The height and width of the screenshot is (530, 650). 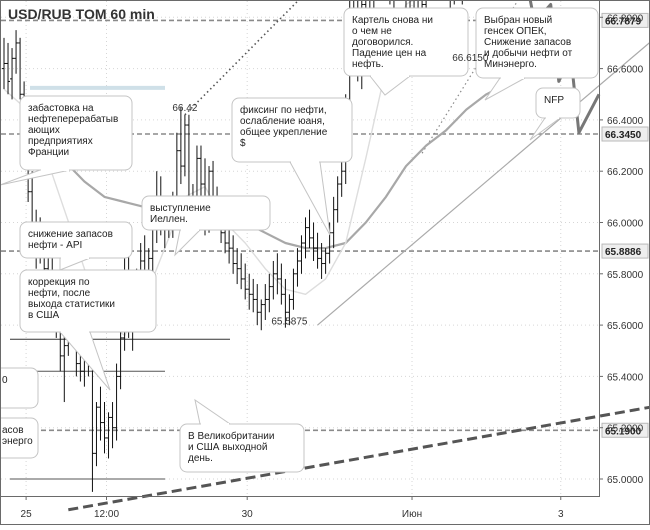 I want to click on callout-text: предприятиях, so click(x=60, y=141).